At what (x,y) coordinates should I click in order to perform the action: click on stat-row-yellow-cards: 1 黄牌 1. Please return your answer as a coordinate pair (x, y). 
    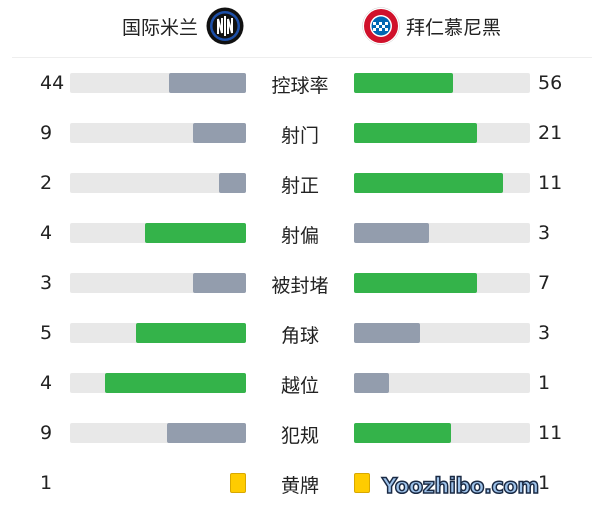
    Looking at the image, I should click on (300, 483).